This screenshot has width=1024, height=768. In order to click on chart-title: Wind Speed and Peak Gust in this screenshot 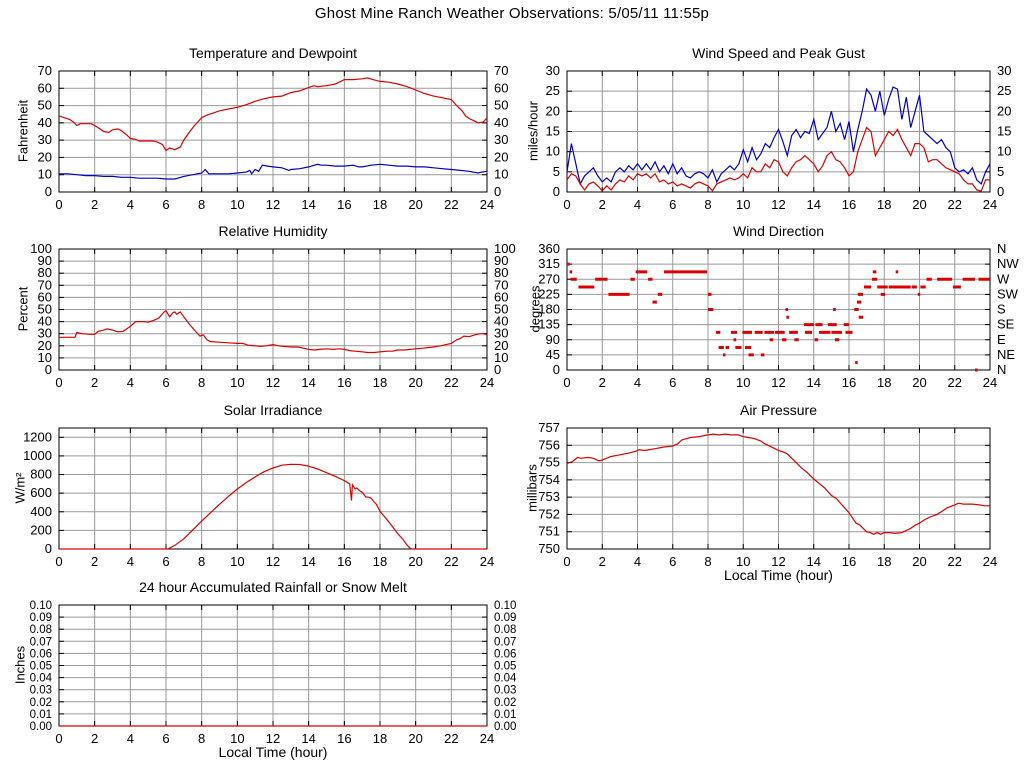, I will do `click(778, 53)`.